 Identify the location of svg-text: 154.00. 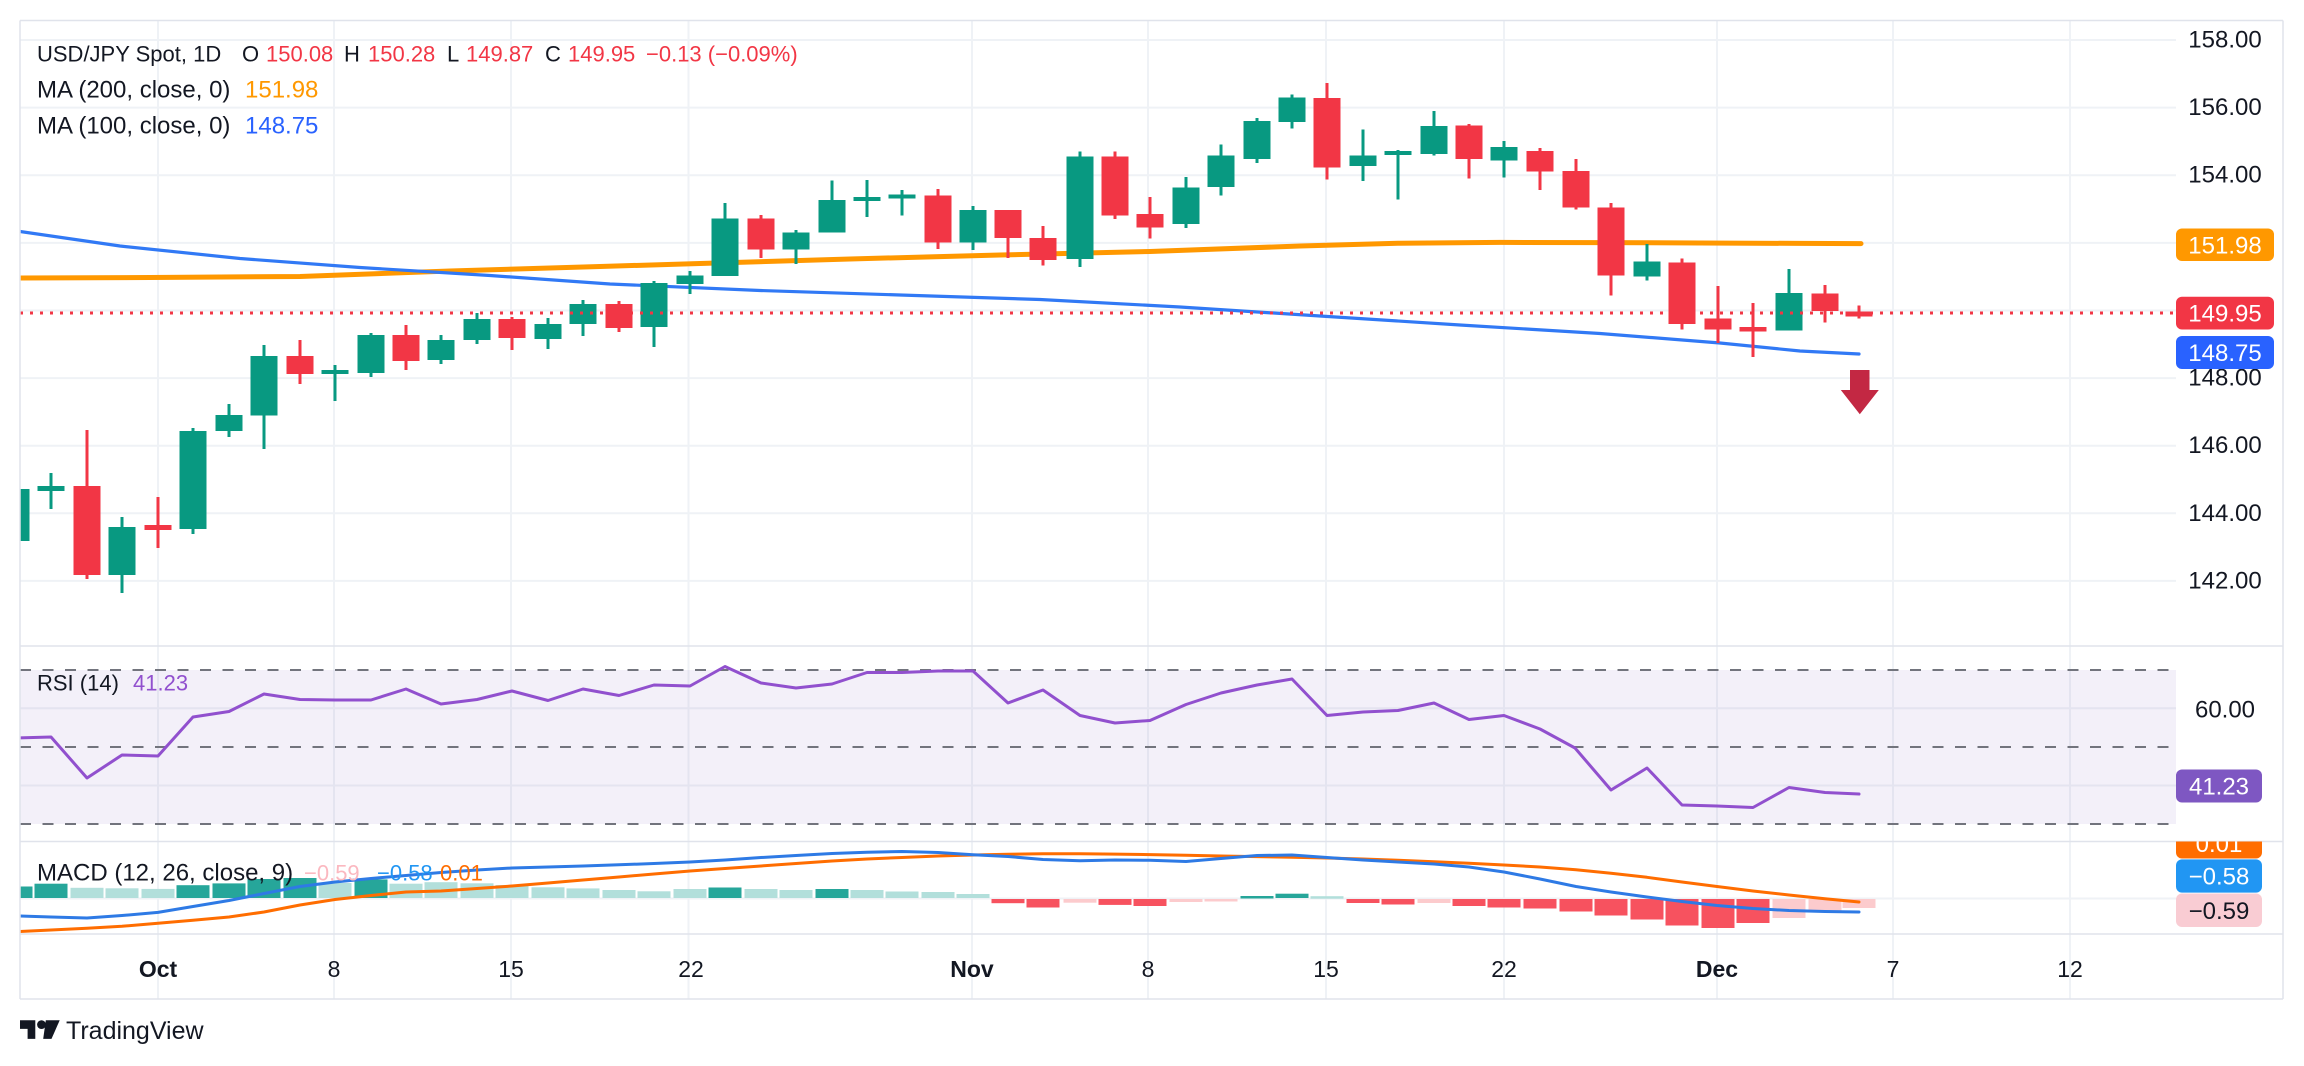
(2224, 175).